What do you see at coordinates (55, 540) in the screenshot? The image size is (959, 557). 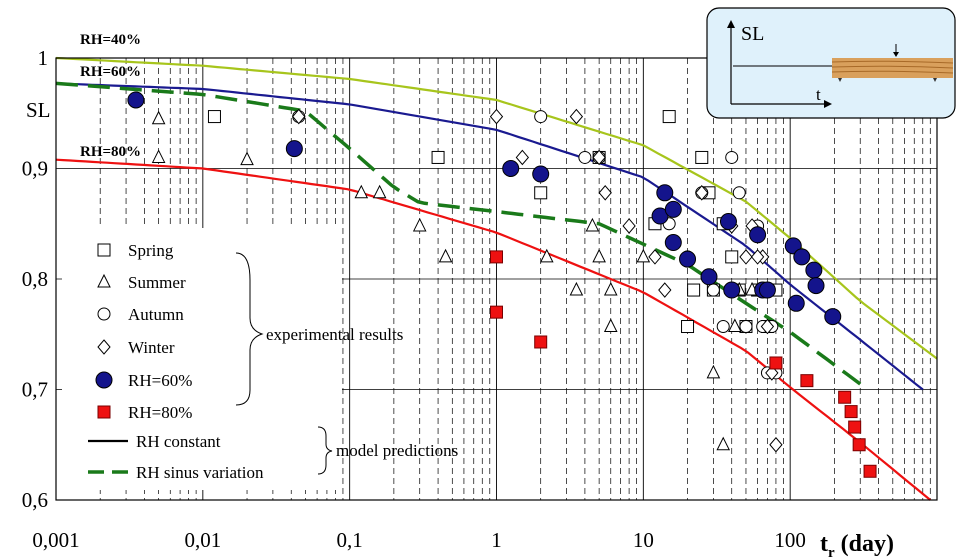 I see `x-tick-label: 0,001` at bounding box center [55, 540].